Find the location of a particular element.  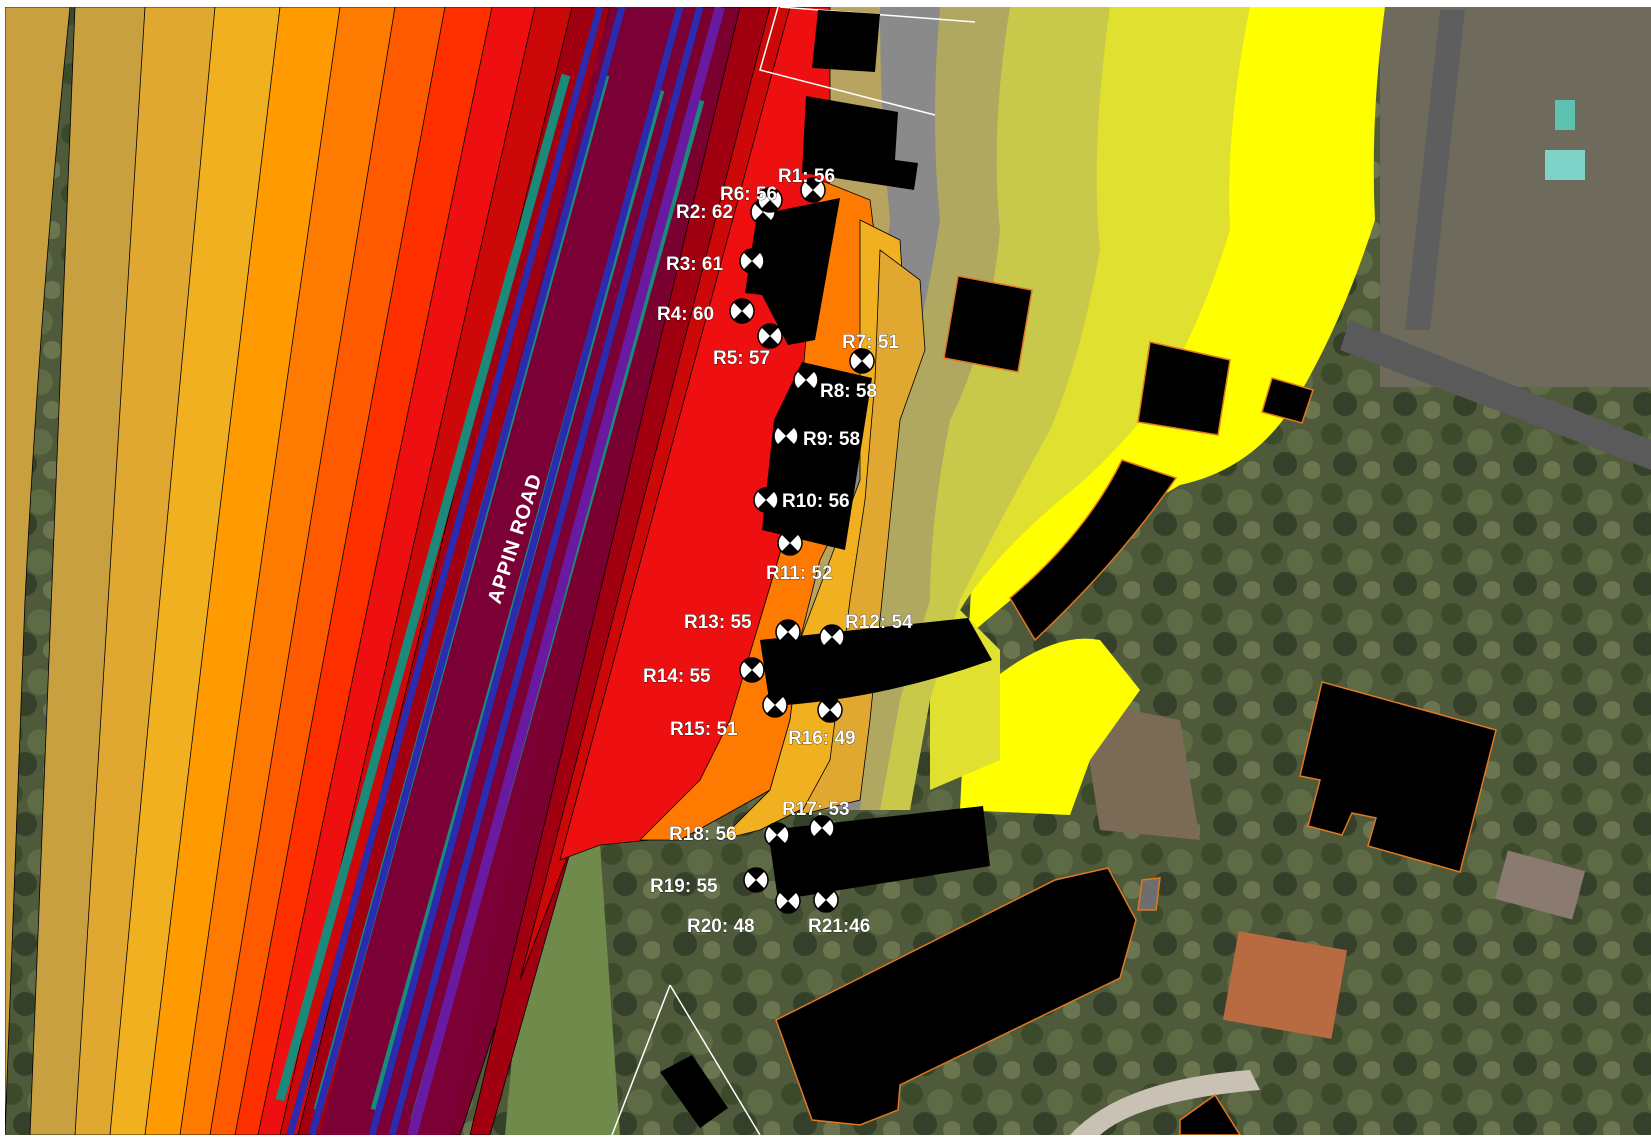

building-square-east is located at coordinates (988, 324).